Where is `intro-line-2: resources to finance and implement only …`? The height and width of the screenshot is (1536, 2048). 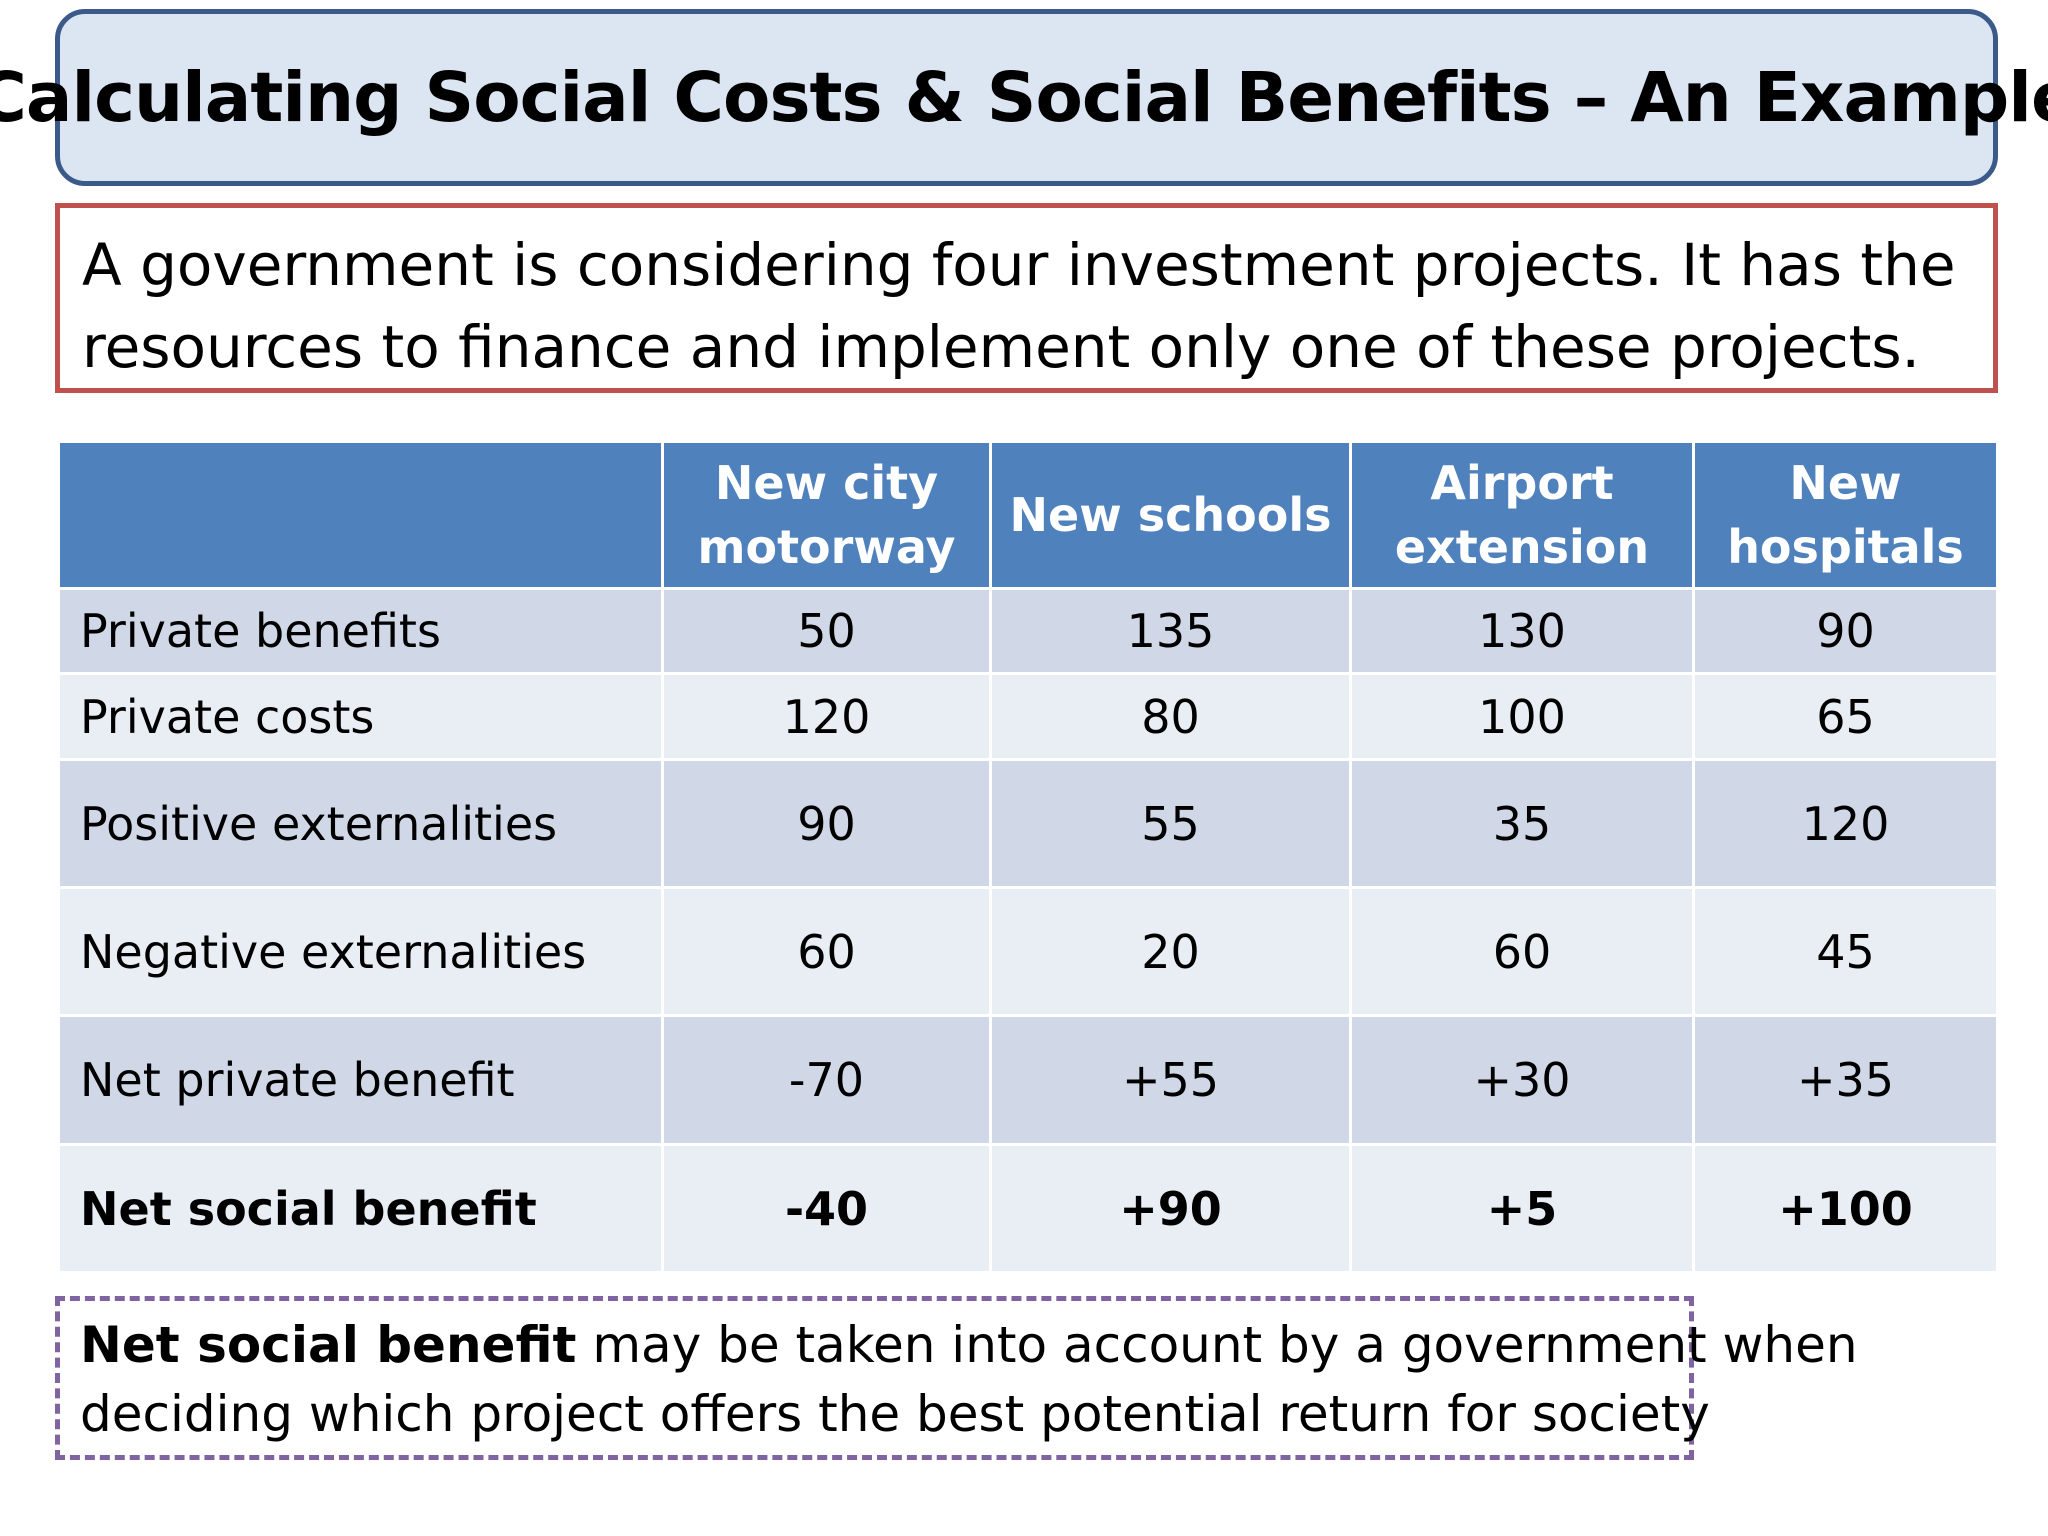 intro-line-2: resources to finance and implement only … is located at coordinates (1001, 347).